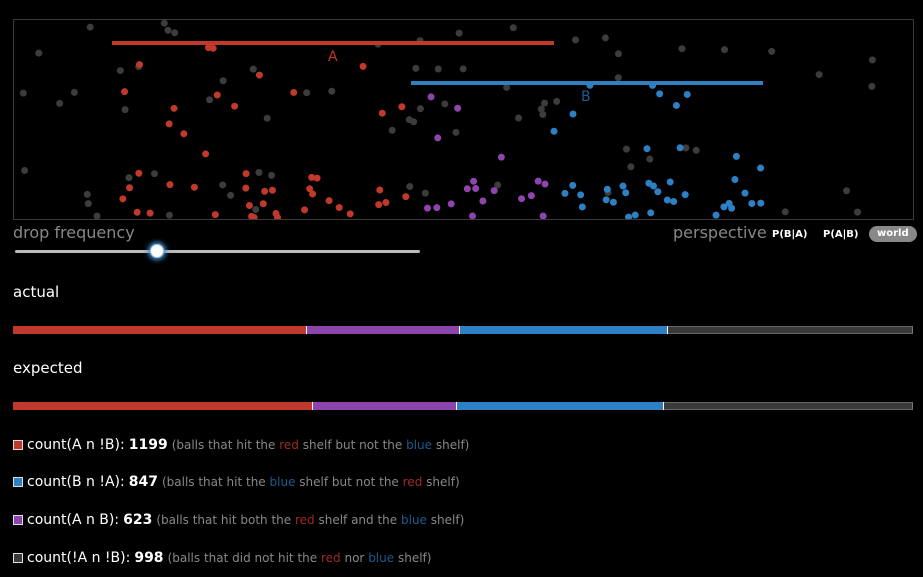  What do you see at coordinates (73, 520) in the screenshot?
I see `legend-label: count(A n B):` at bounding box center [73, 520].